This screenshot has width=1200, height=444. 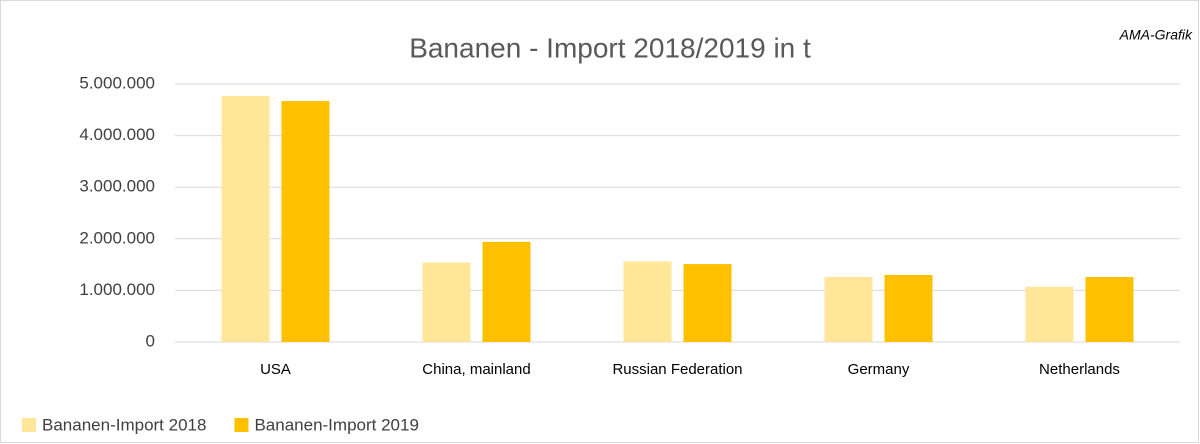 What do you see at coordinates (1156, 35) in the screenshot?
I see `annotation: AMA-Grafik` at bounding box center [1156, 35].